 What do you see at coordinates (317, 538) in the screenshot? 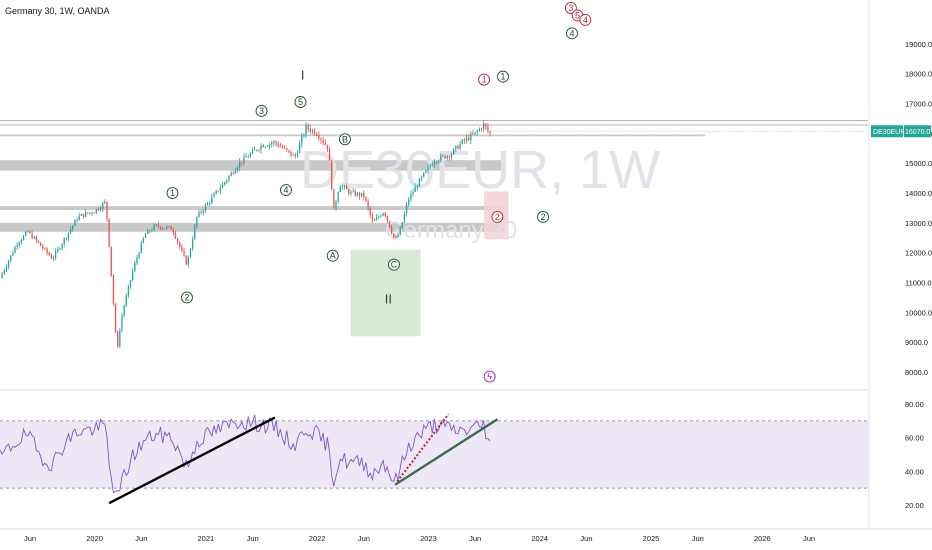
I see `time-tick-label: 2022` at bounding box center [317, 538].